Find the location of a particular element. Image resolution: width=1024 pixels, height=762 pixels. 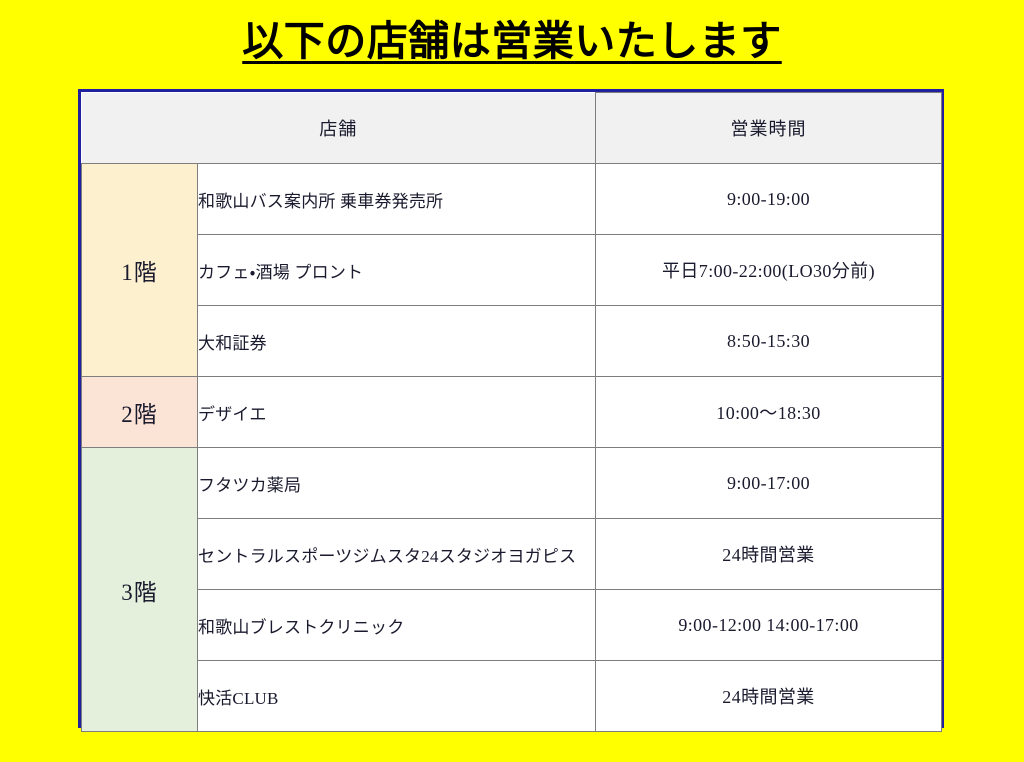

shop-hours: 8:50-15:30 is located at coordinates (768, 341).